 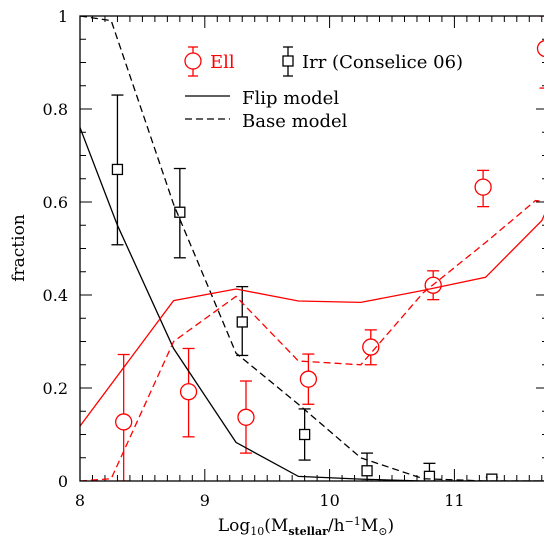 I want to click on legend-flip-label: Flip model, so click(x=290, y=98).